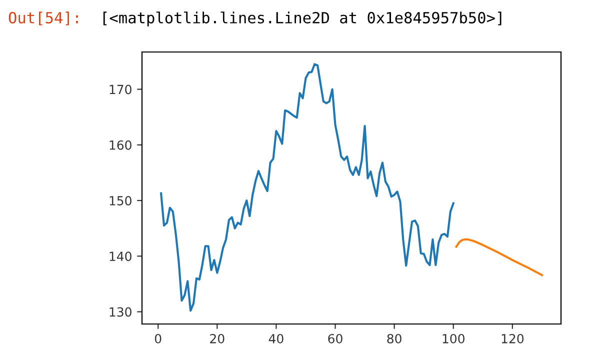 The image size is (592, 356). Describe the element at coordinates (335, 339) in the screenshot. I see `x-tick-label: 60` at that location.